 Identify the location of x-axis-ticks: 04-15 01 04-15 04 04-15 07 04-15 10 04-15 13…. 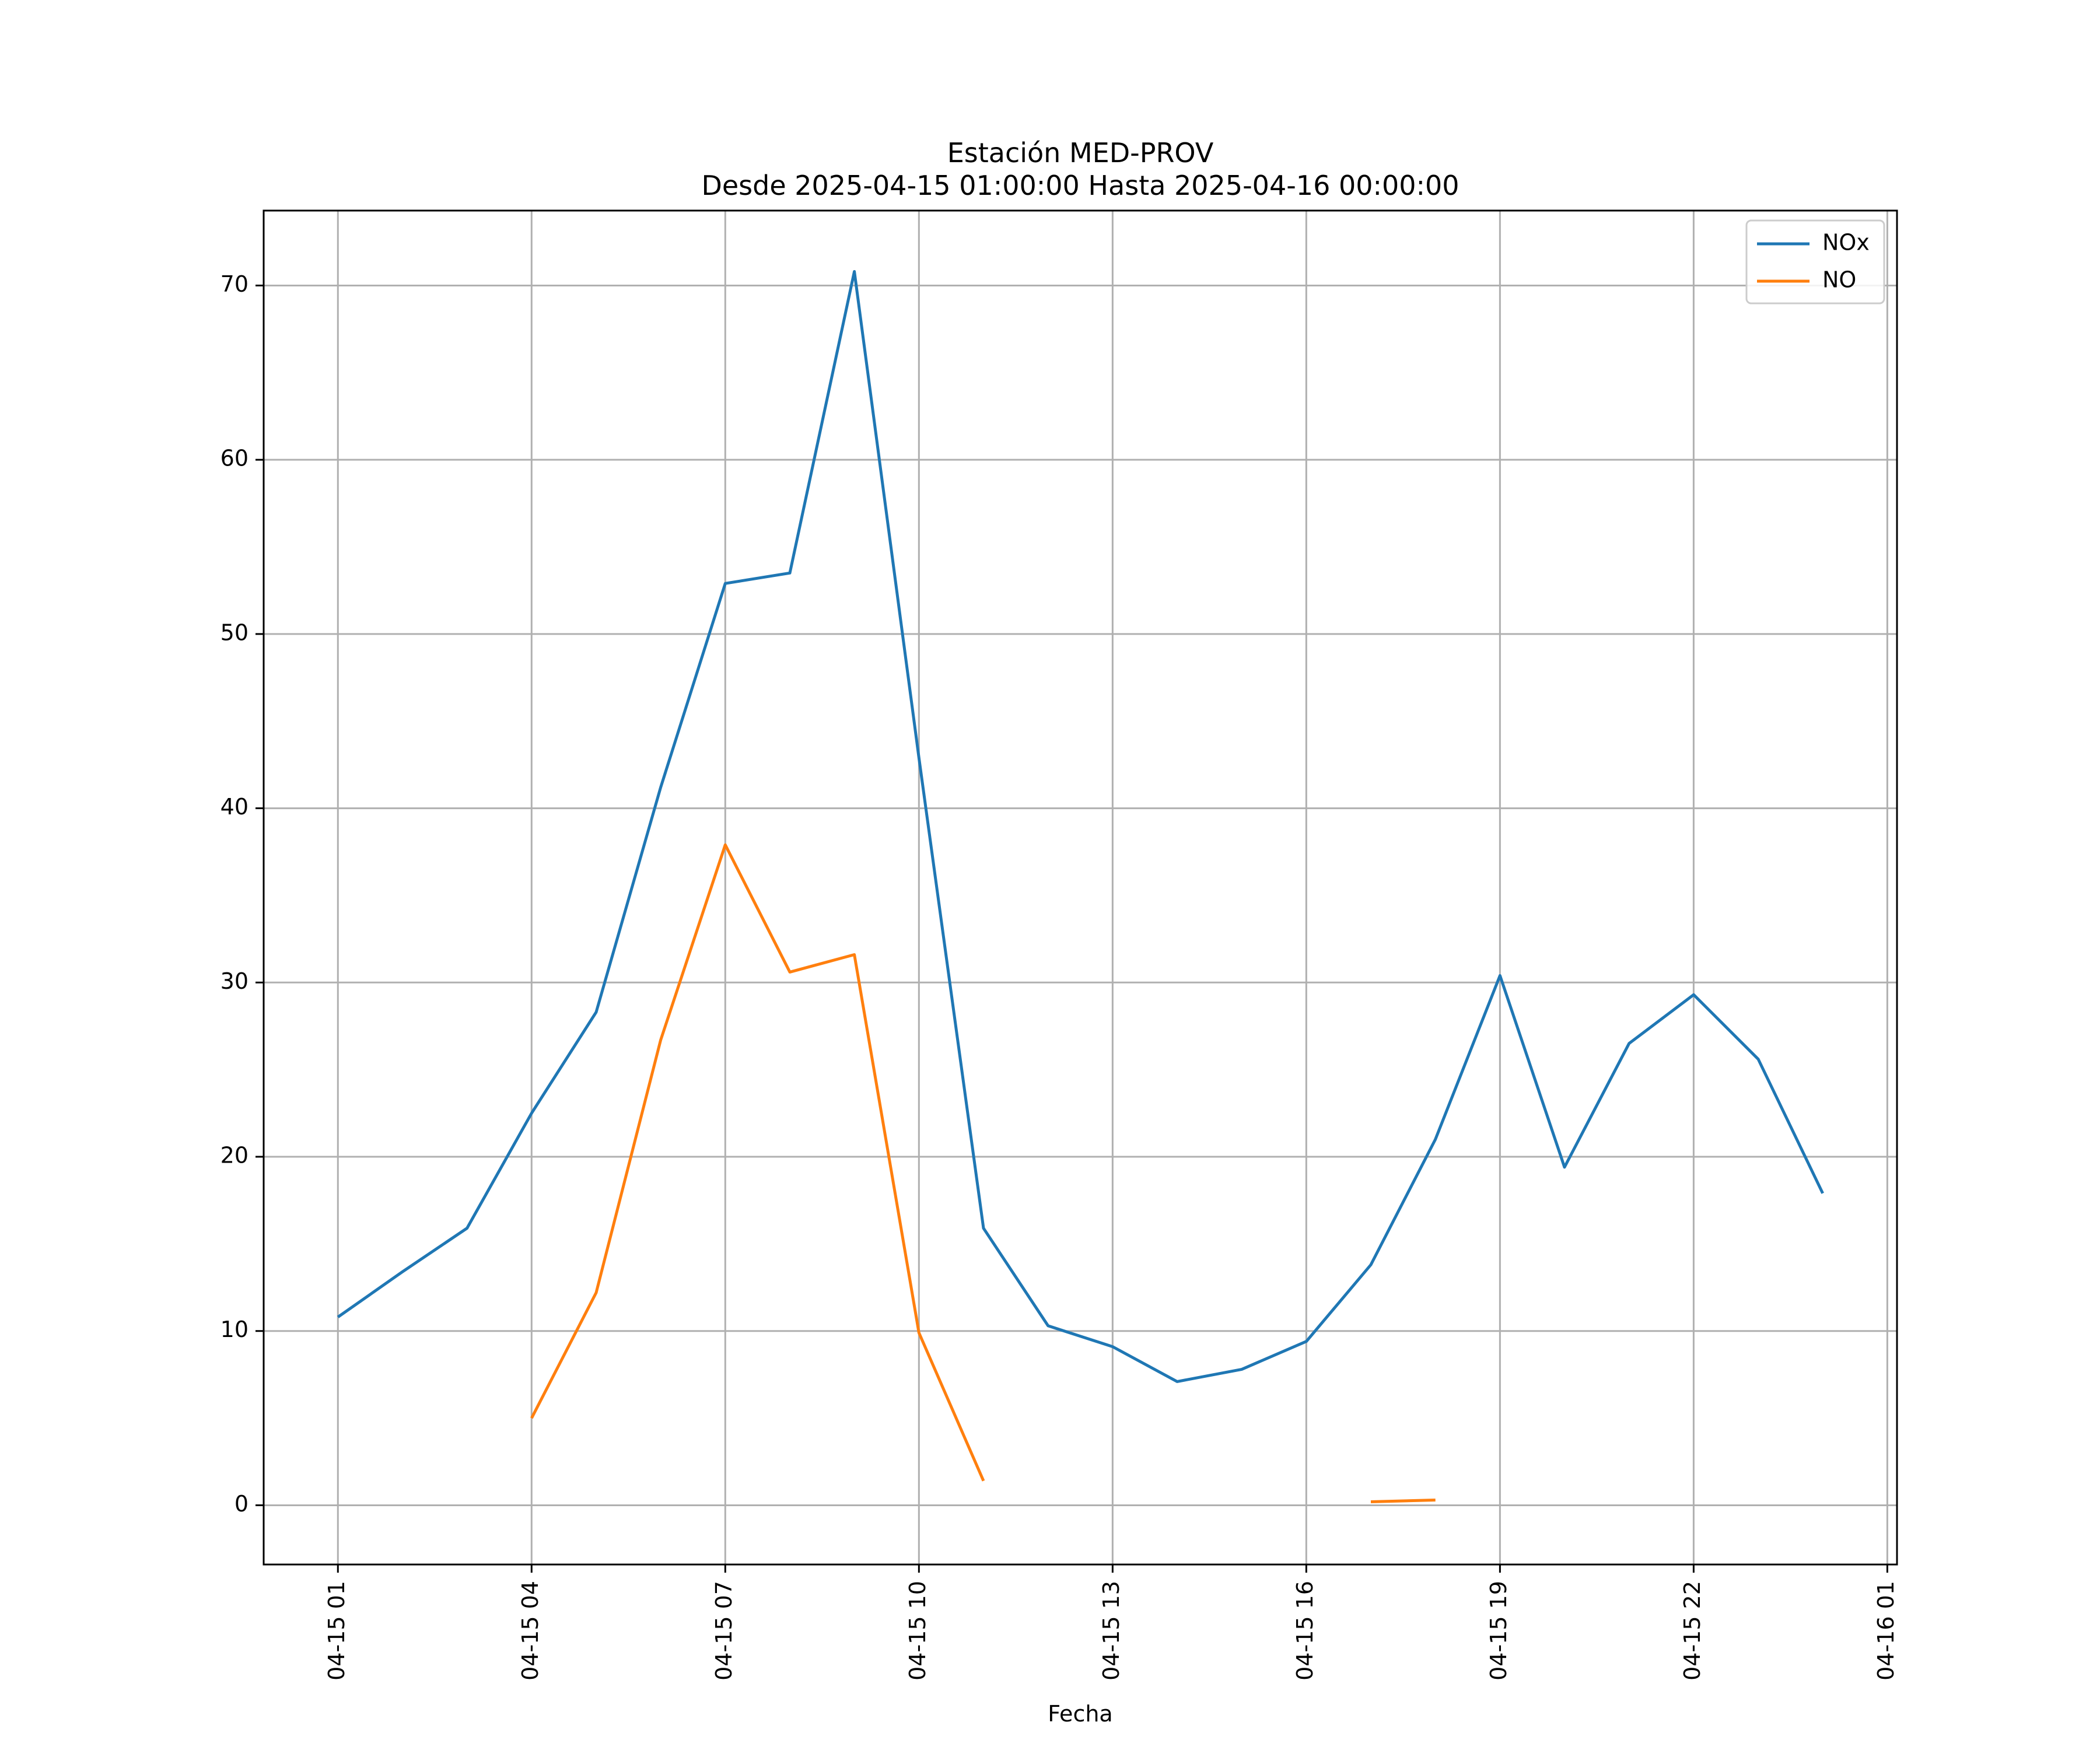
(1111, 1622).